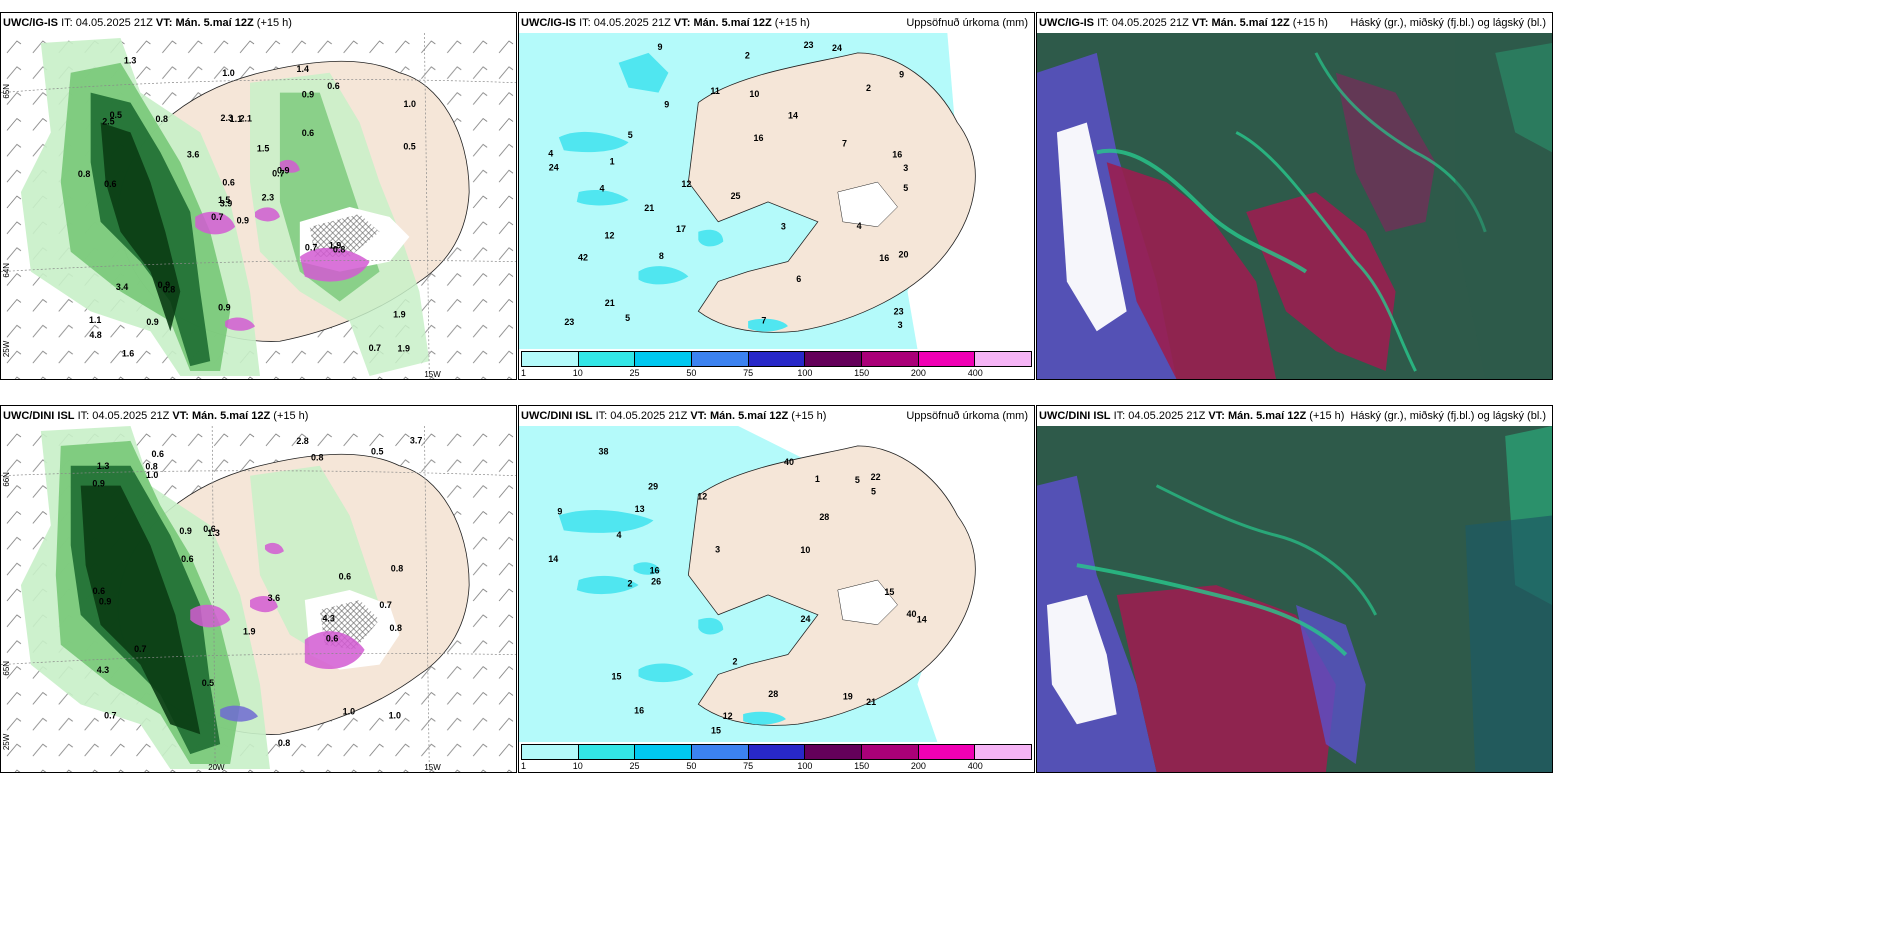 This screenshot has height=950, width=1900. What do you see at coordinates (6, 91) in the screenshot?
I see `lat-label-top: 65N` at bounding box center [6, 91].